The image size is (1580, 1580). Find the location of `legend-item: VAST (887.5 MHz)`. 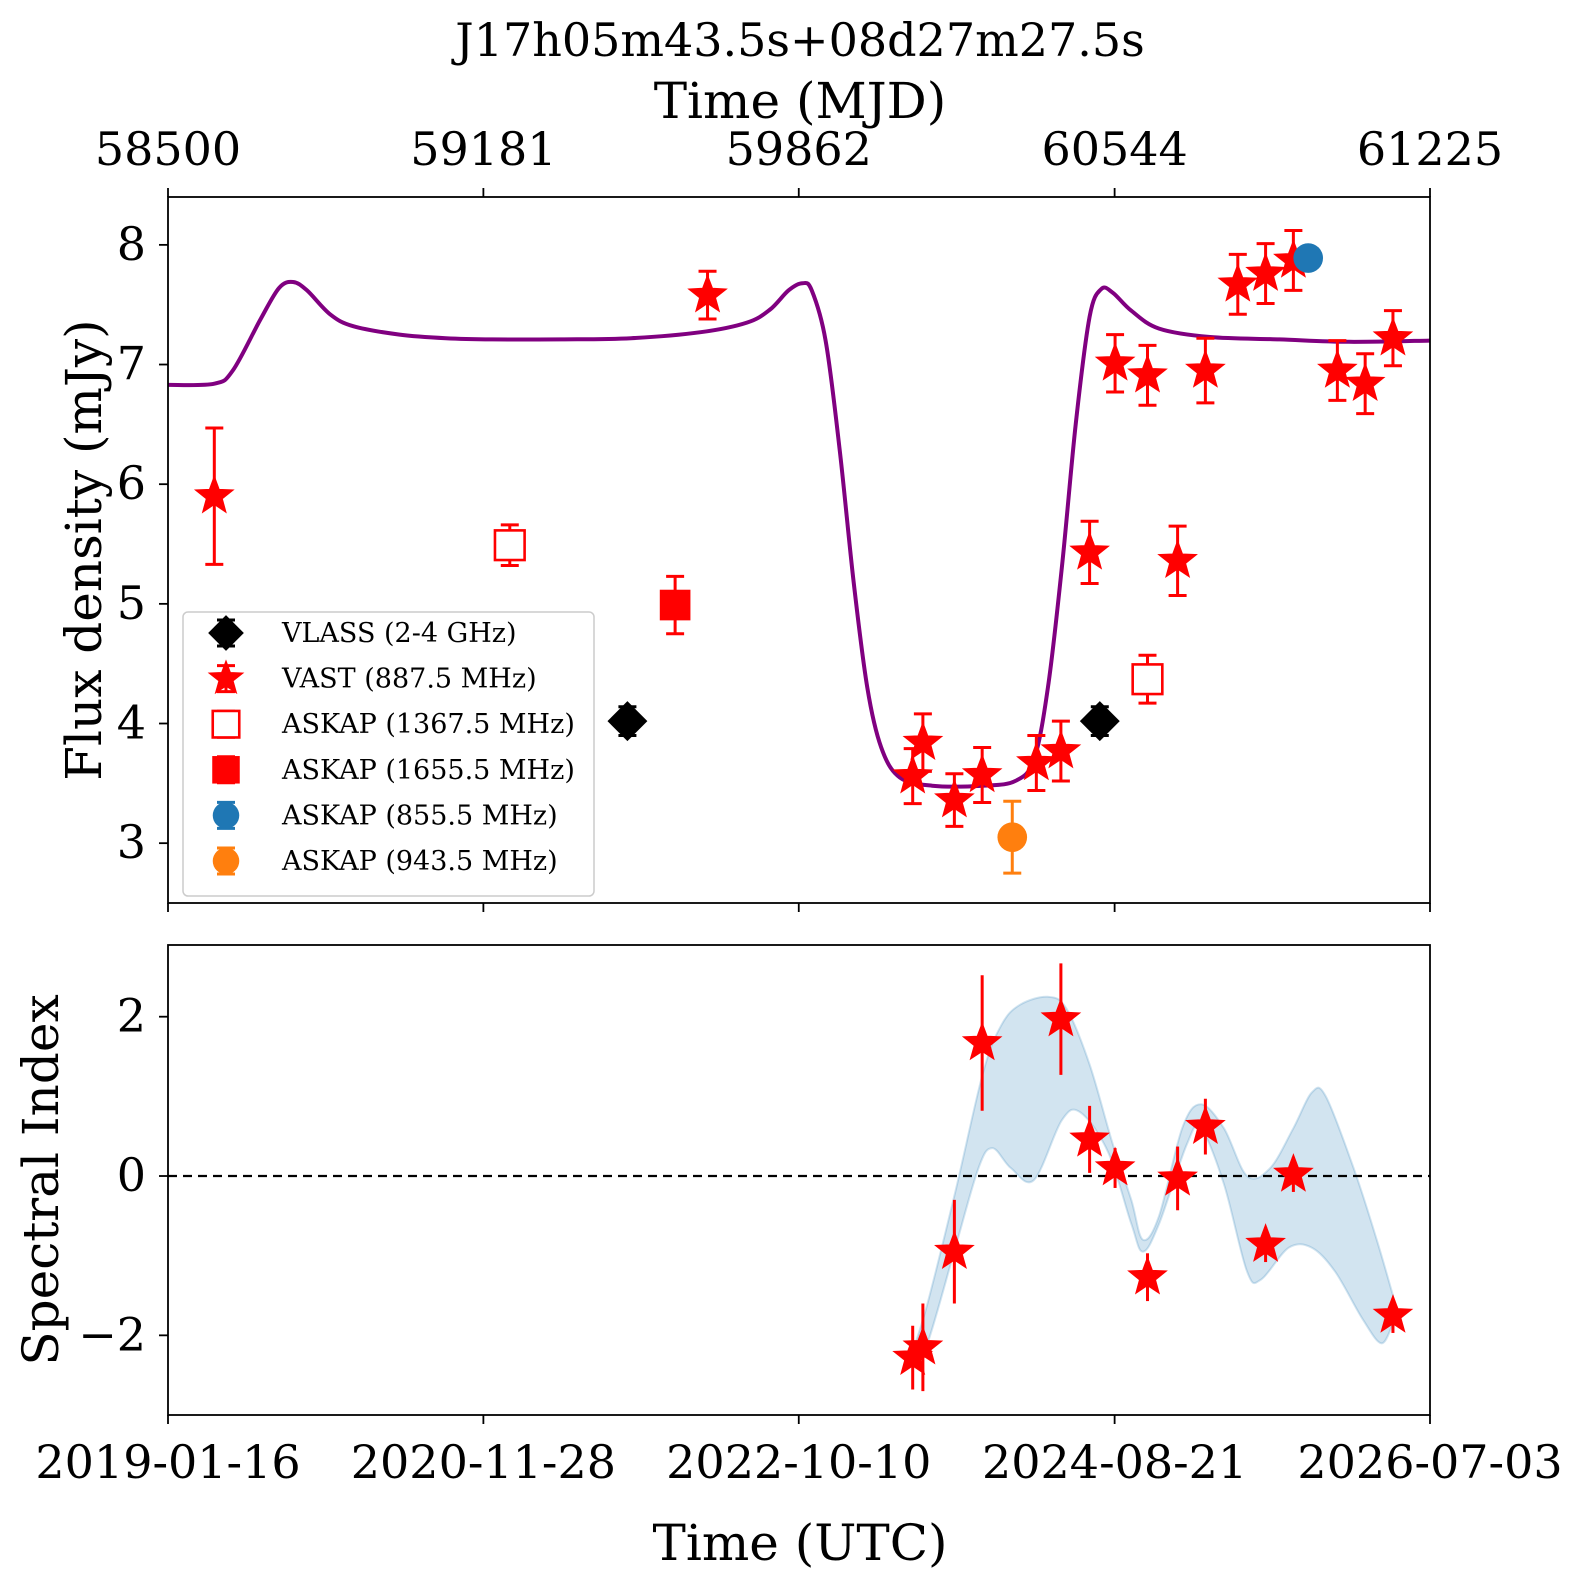

legend-item: VAST (887.5 MHz) is located at coordinates (372, 677).